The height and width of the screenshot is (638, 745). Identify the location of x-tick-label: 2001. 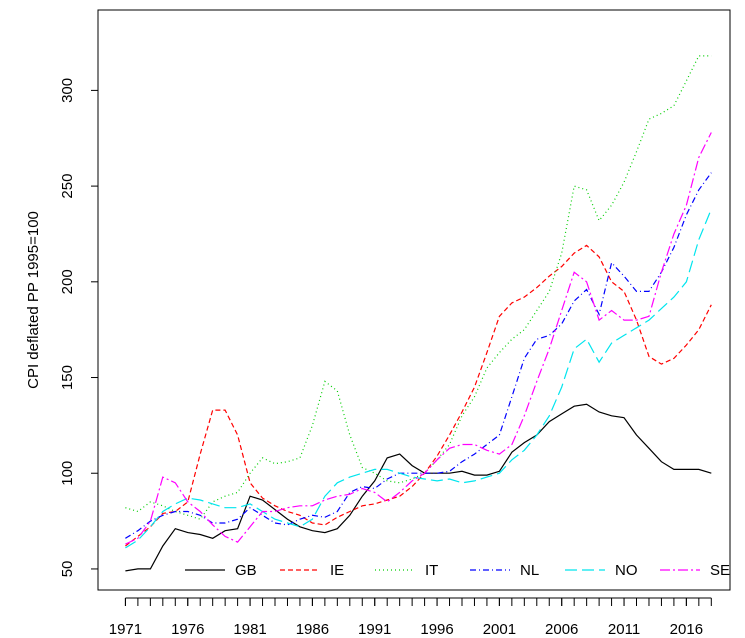
(499, 629).